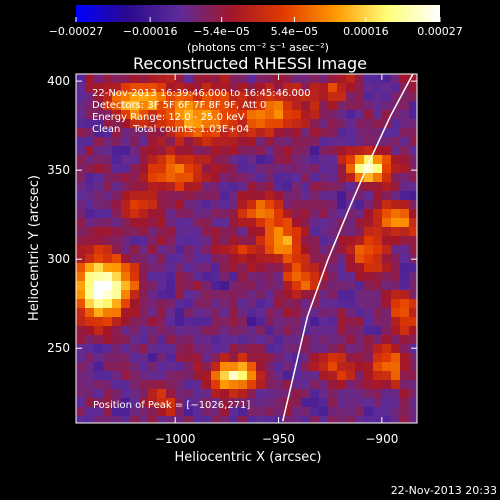  I want to click on colorbar-tick-label: −0.00027, so click(76, 31).